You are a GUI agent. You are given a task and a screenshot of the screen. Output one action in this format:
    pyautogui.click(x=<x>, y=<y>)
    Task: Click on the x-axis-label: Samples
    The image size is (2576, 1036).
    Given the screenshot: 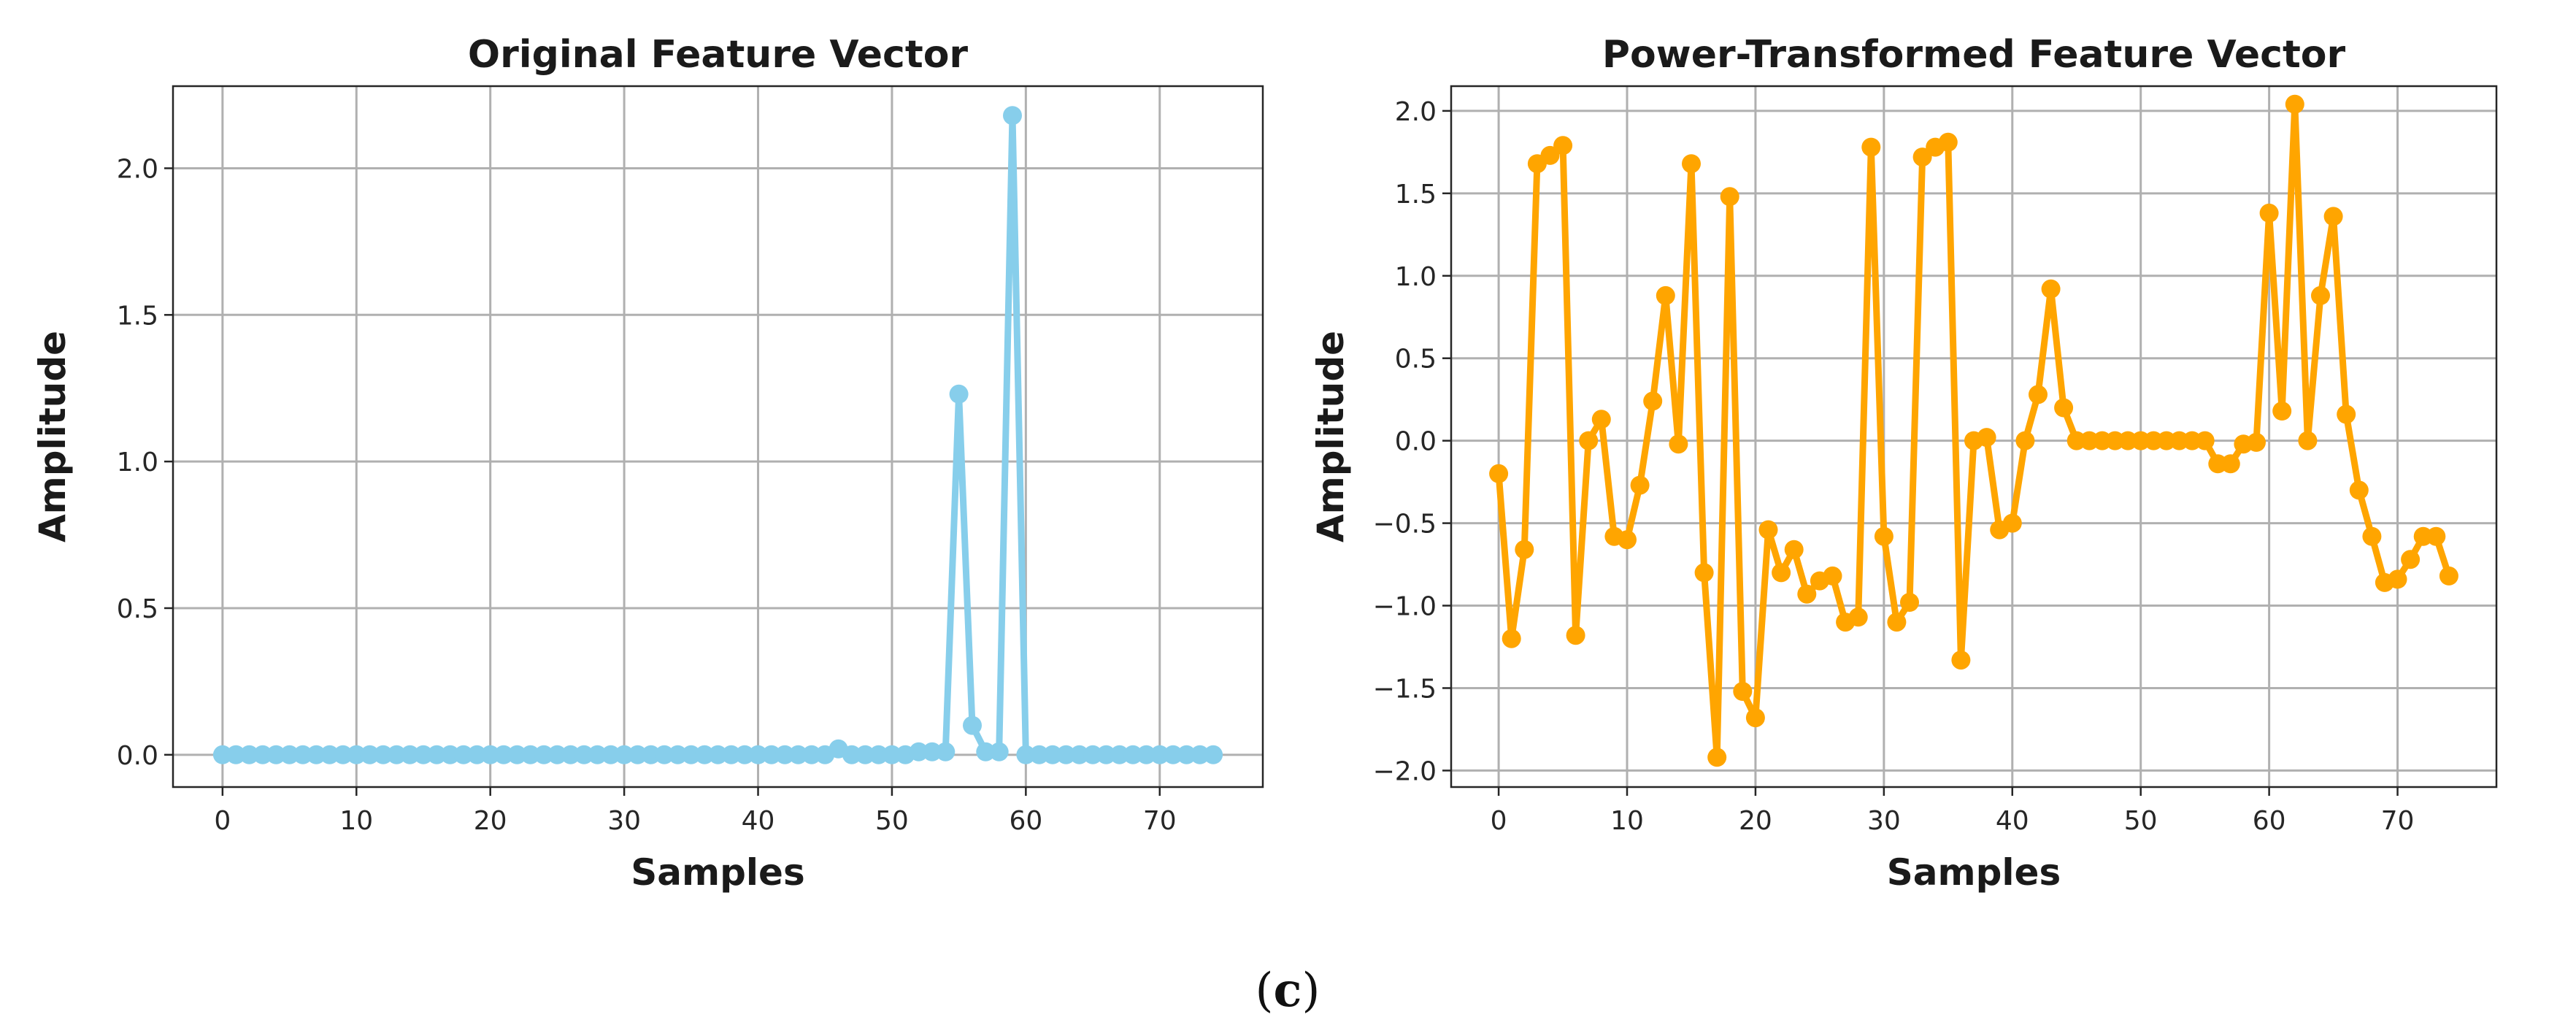 What is the action you would take?
    pyautogui.click(x=717, y=872)
    